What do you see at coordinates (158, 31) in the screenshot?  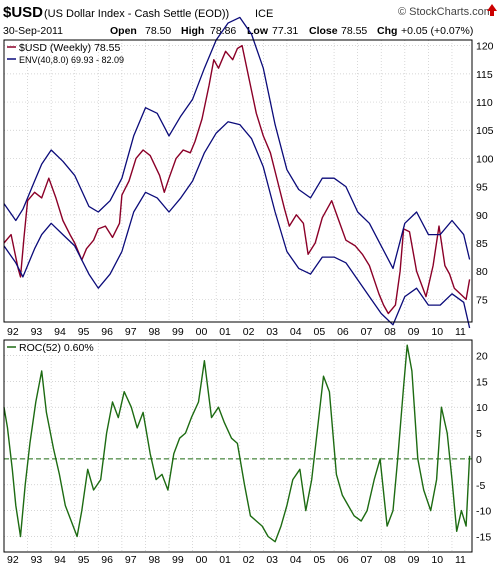 I see `open-value: 78.50` at bounding box center [158, 31].